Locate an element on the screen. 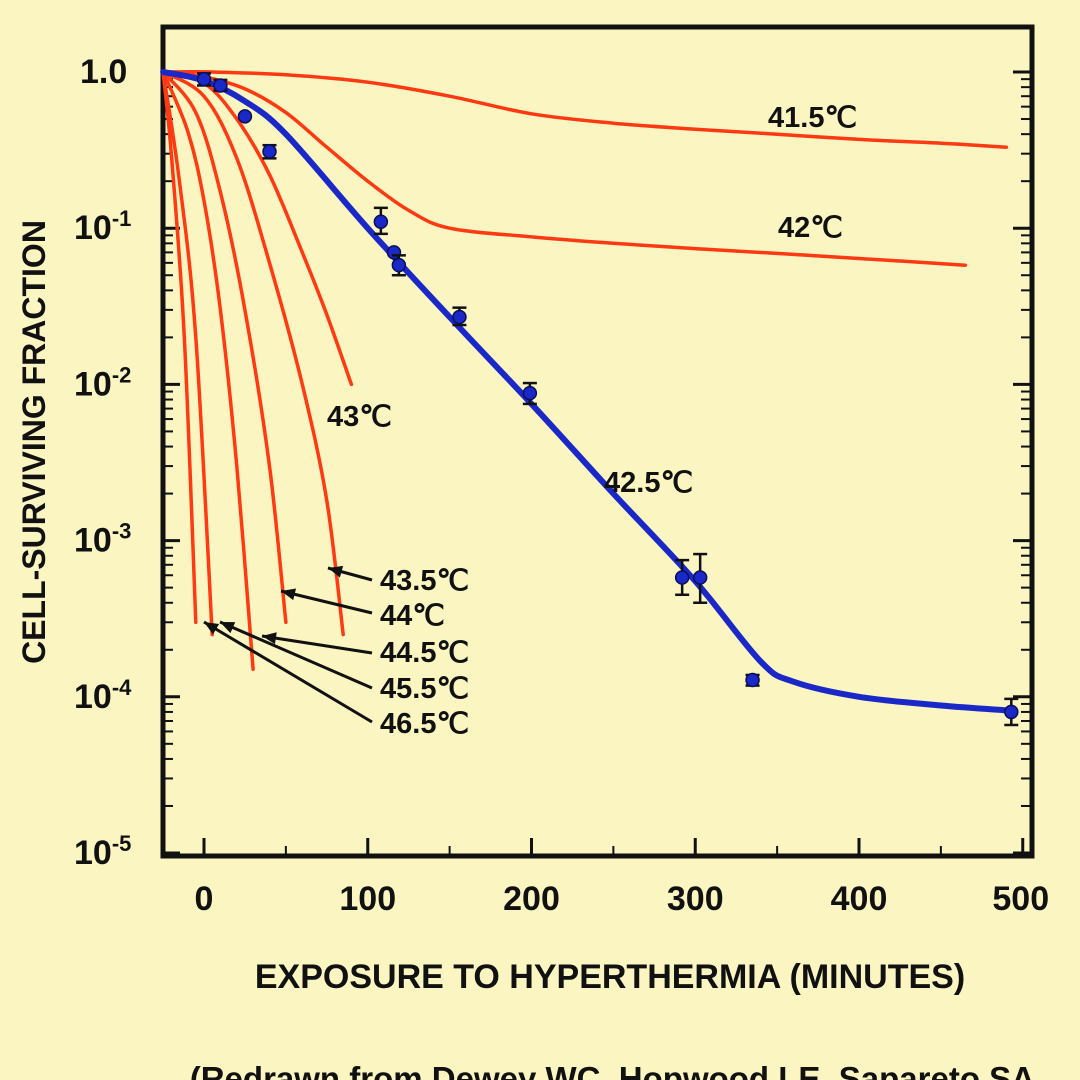 This screenshot has width=1080, height=1080. curve-label-44-5: 44.5℃ is located at coordinates (424, 653).